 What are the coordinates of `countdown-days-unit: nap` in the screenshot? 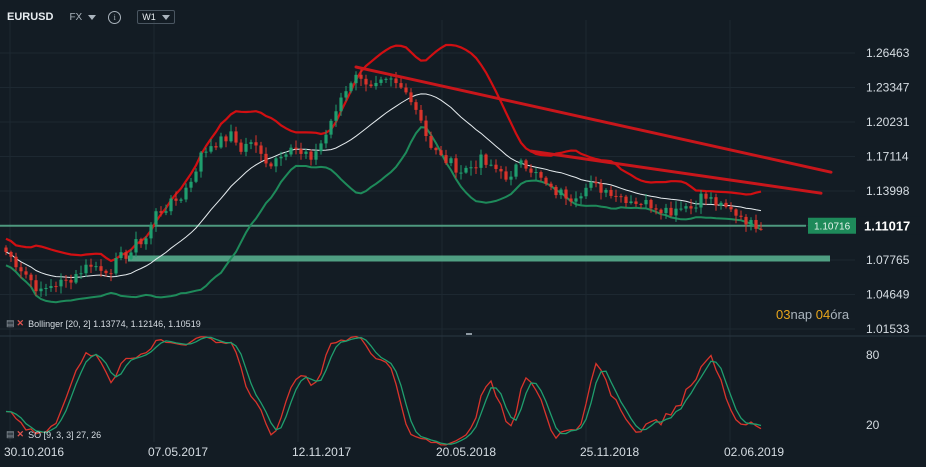 It's located at (801, 314).